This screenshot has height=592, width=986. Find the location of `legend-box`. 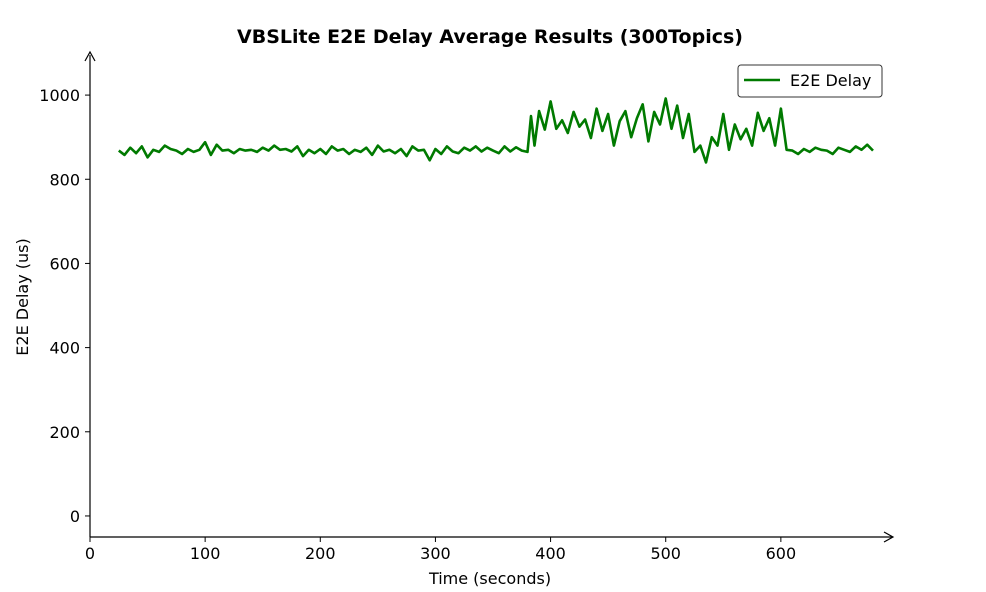

legend-box is located at coordinates (810, 81).